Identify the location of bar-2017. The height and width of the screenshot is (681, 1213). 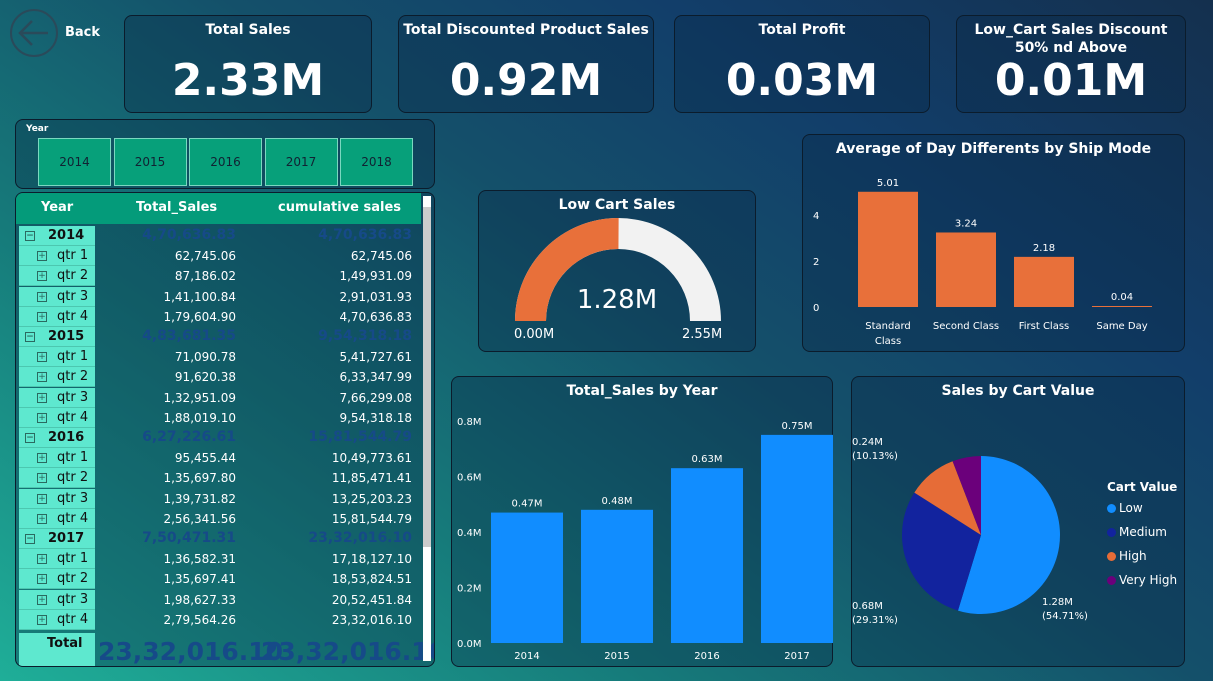
(797, 538).